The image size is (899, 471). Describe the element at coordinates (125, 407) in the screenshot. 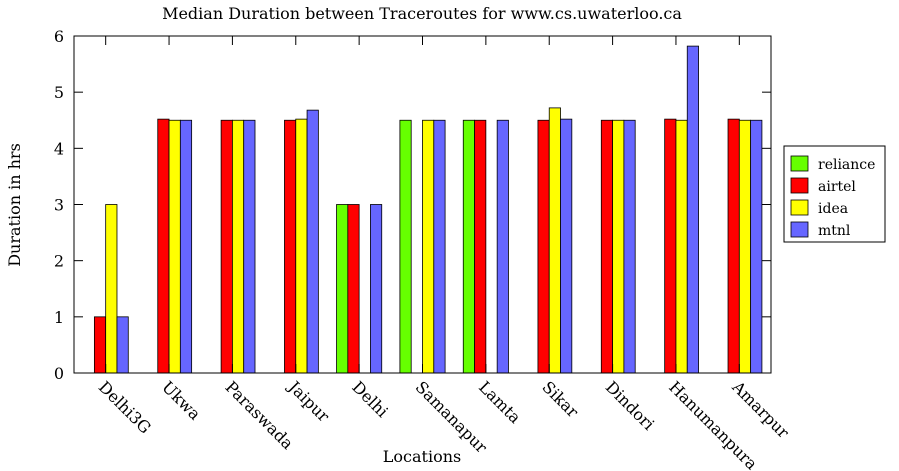

I see `x-tick-label-delhi3g: Delhi3G` at that location.